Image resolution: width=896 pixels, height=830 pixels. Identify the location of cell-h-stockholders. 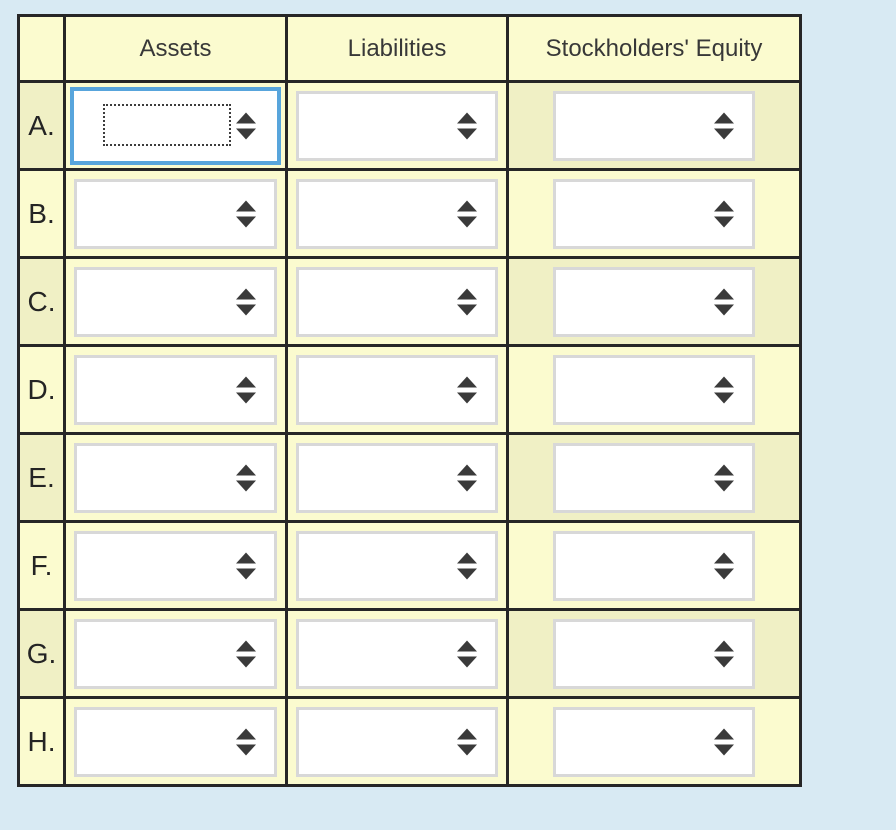
(654, 741).